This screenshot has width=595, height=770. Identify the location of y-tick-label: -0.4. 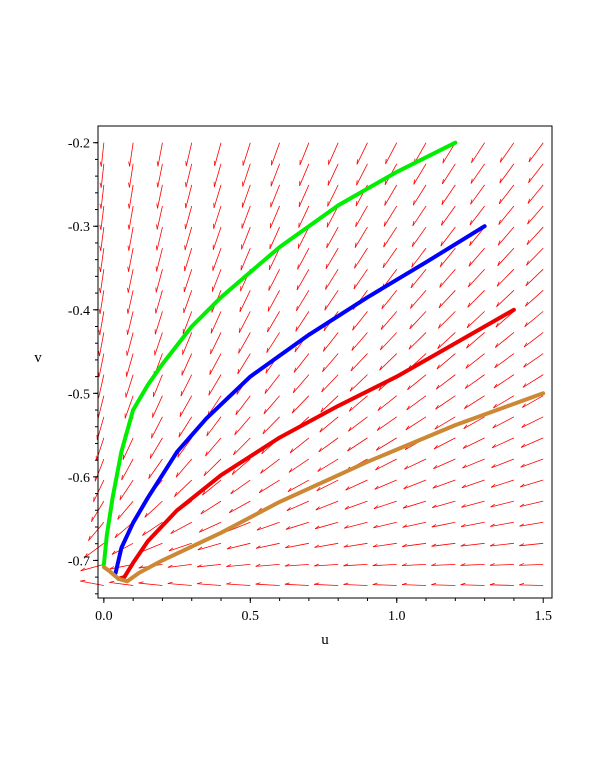
(79, 311).